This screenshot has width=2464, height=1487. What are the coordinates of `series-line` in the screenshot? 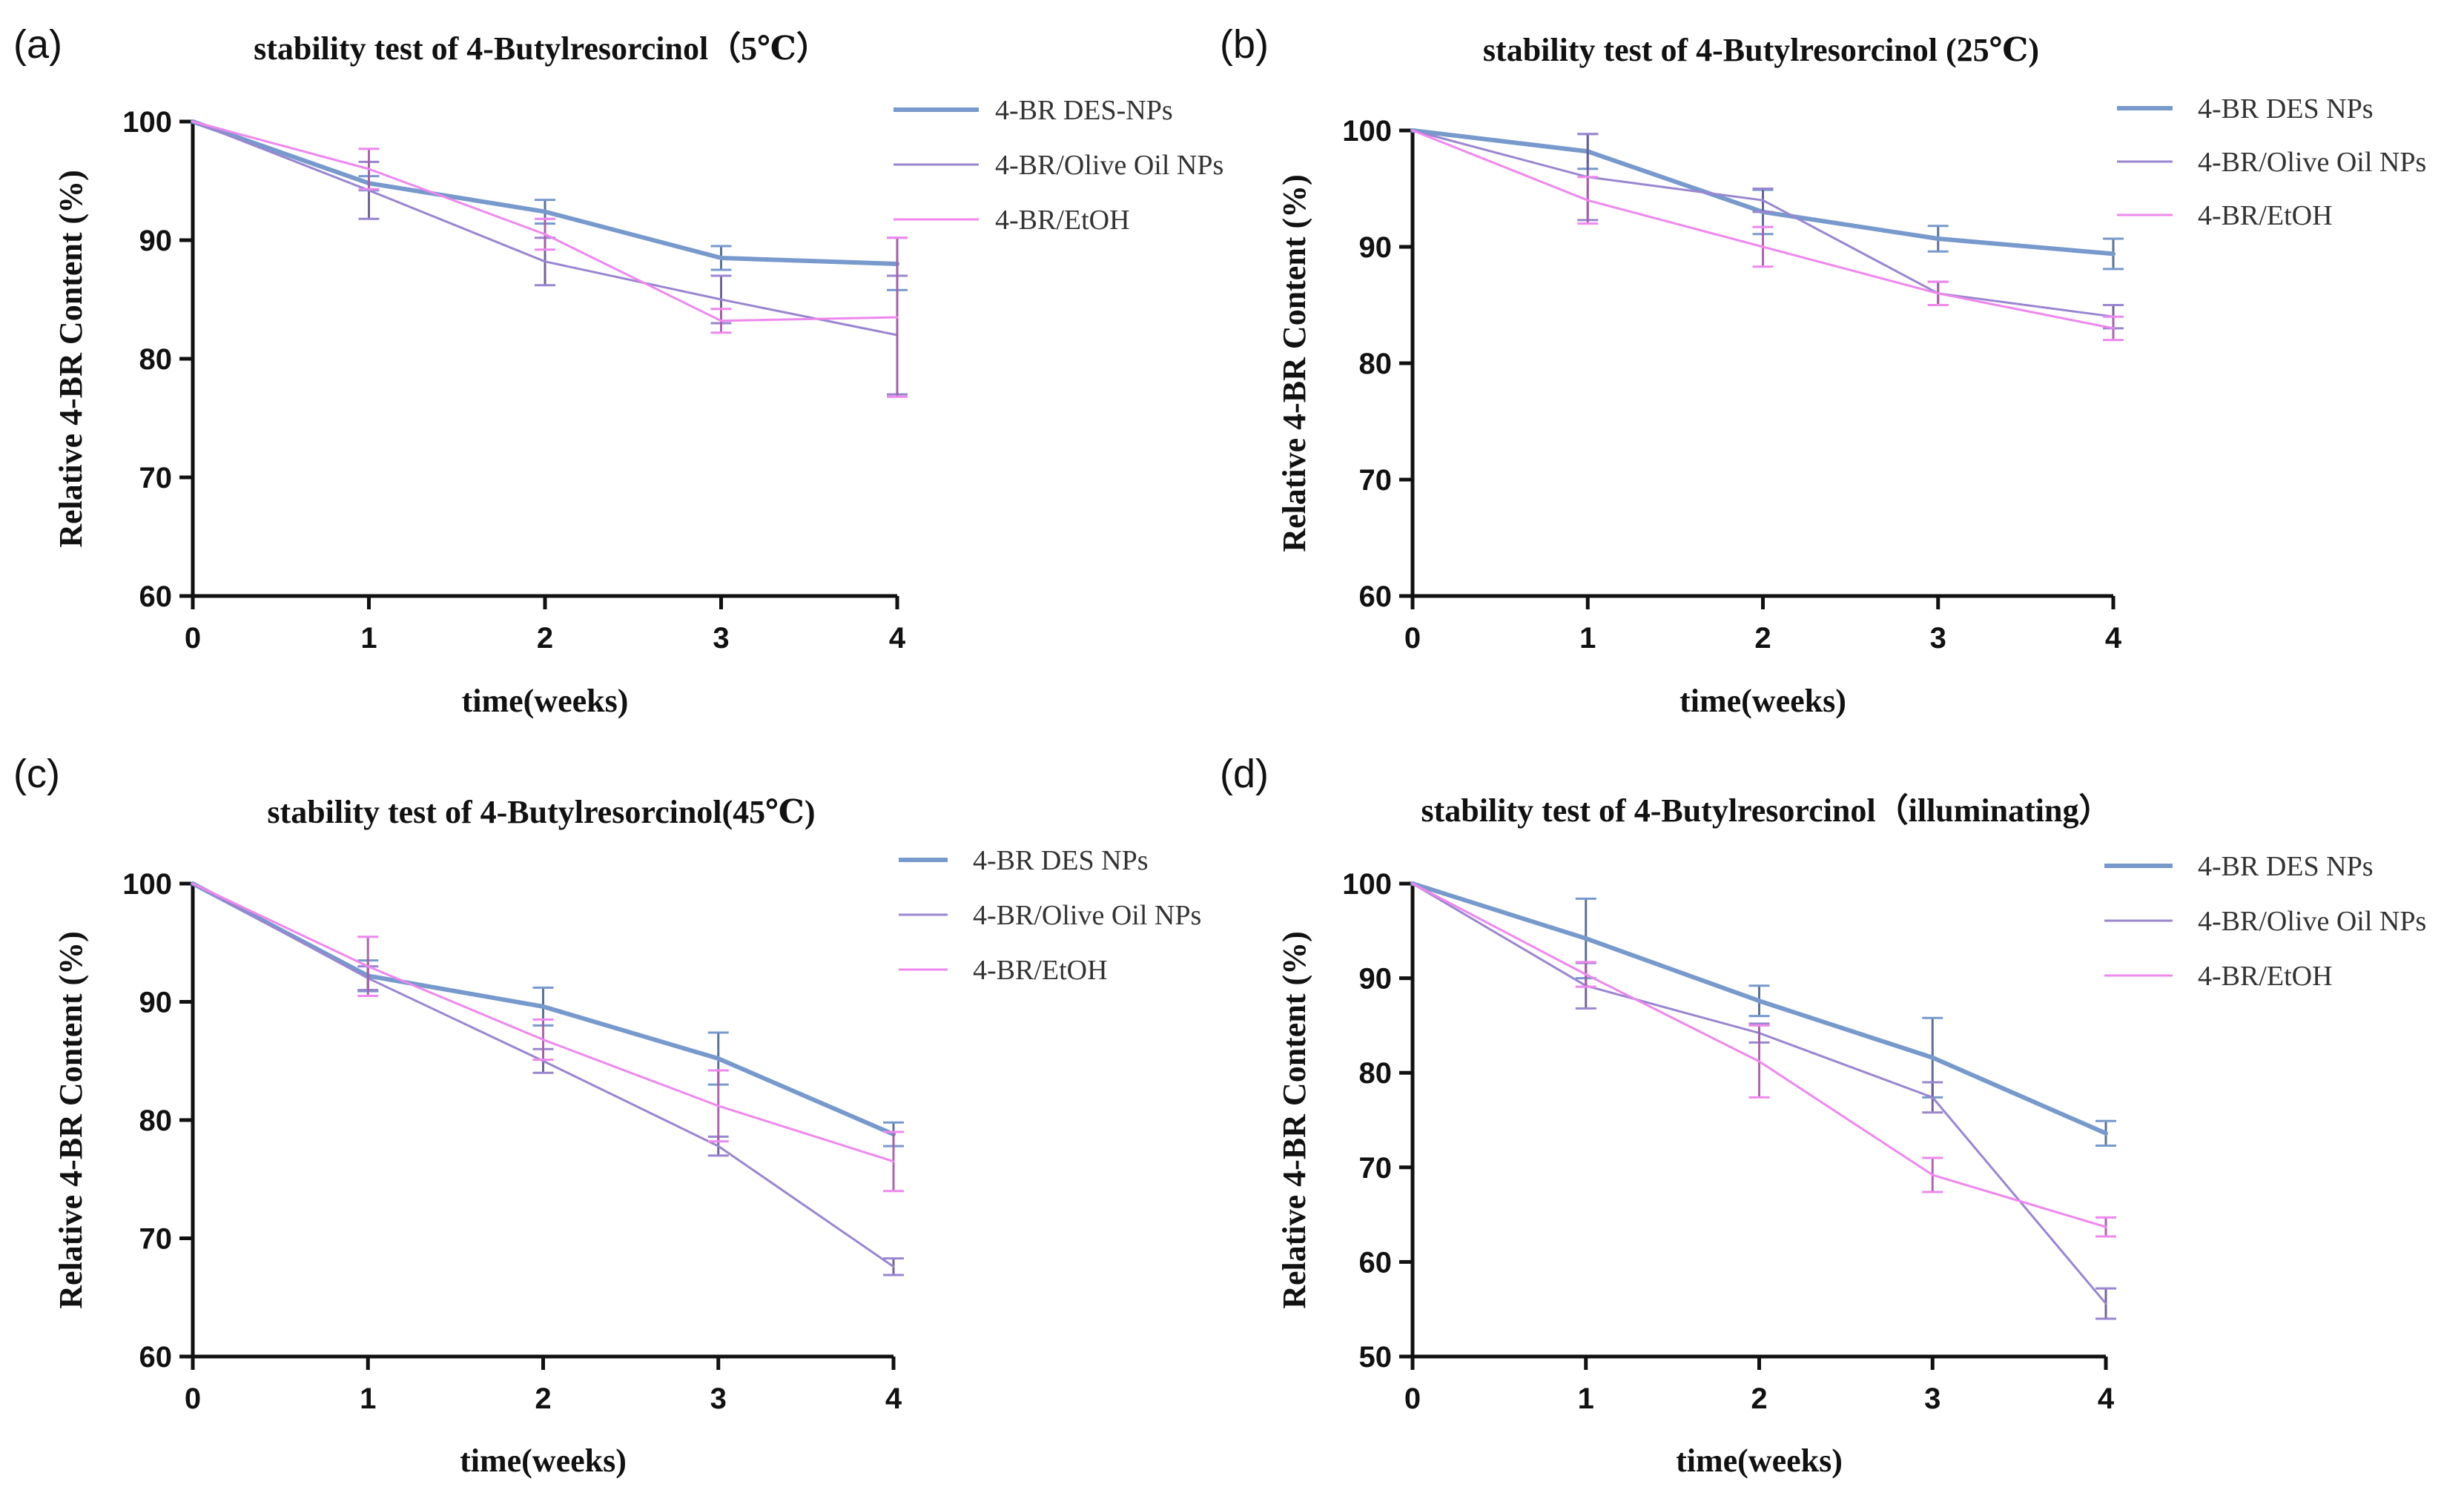 It's located at (543, 1075).